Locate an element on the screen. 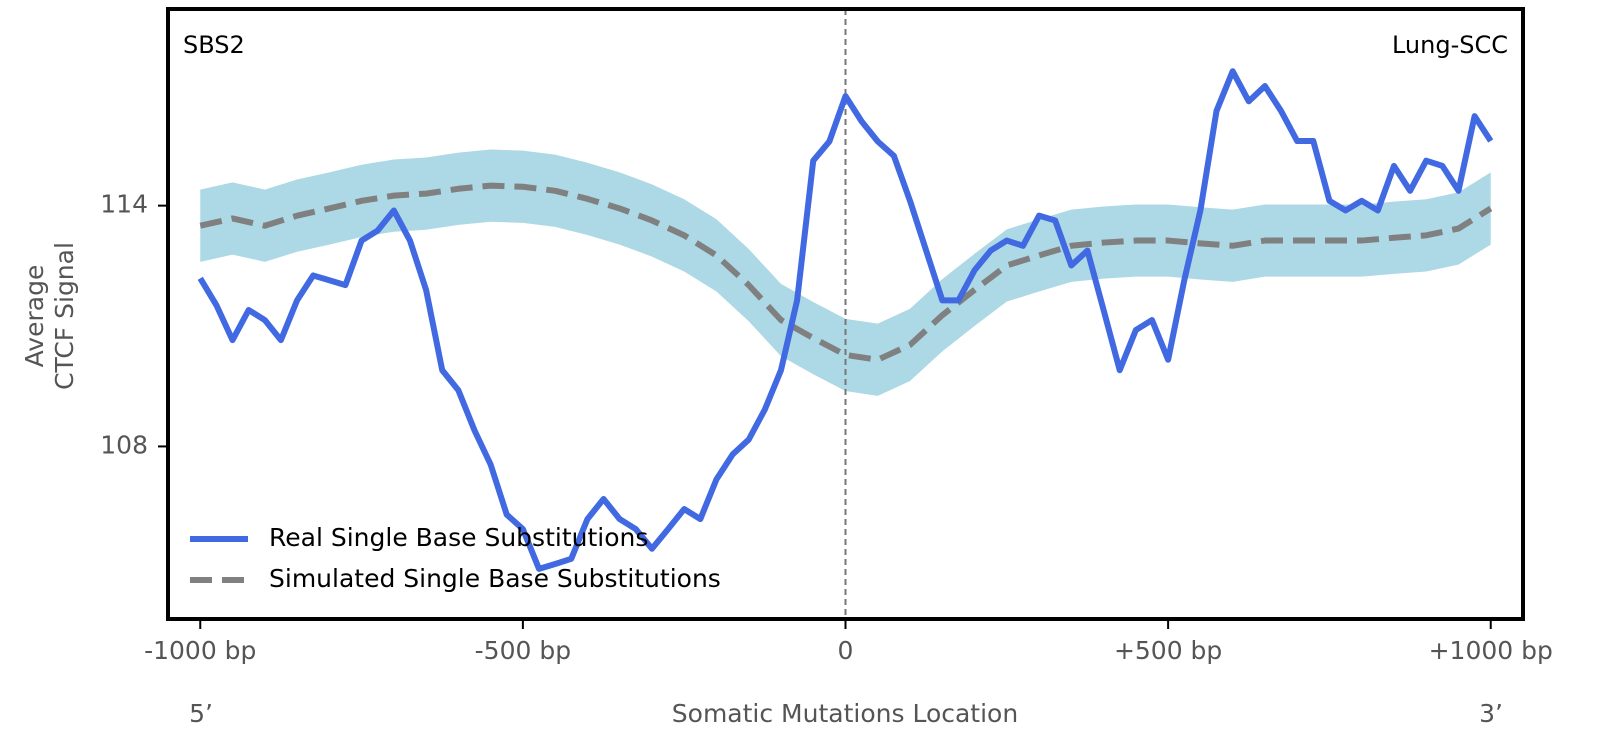 The image size is (1603, 756). x-tick-label: +500 bp is located at coordinates (1168, 650).